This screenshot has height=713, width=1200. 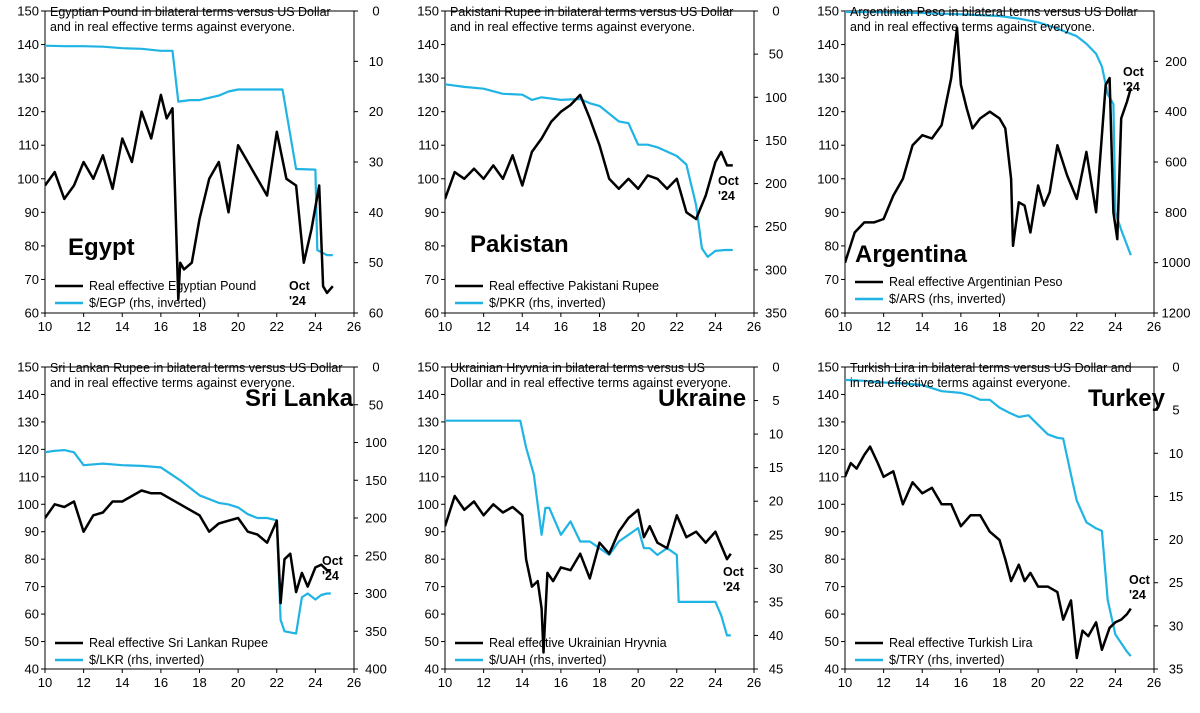 I want to click on y-left-tick-label: 50, so click(x=832, y=641).